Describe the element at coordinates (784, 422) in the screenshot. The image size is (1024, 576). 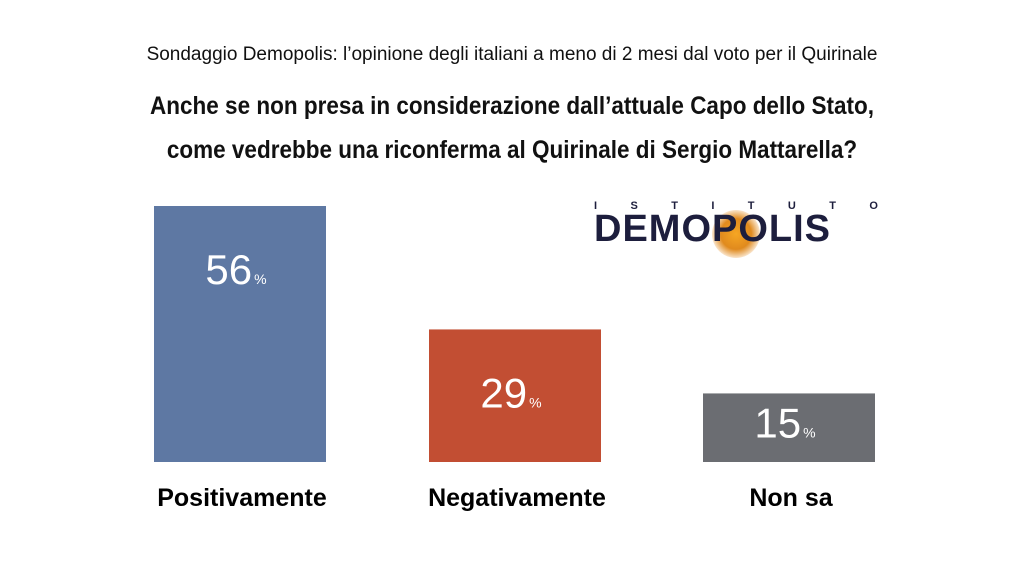
I see `data-label: 15%` at that location.